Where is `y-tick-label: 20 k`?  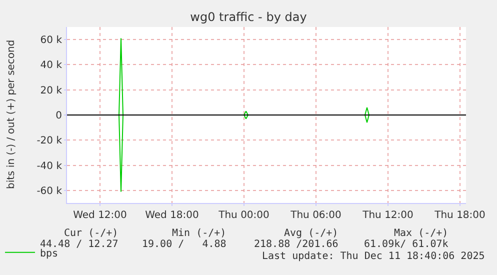 y-tick-label: 20 k is located at coordinates (51, 90).